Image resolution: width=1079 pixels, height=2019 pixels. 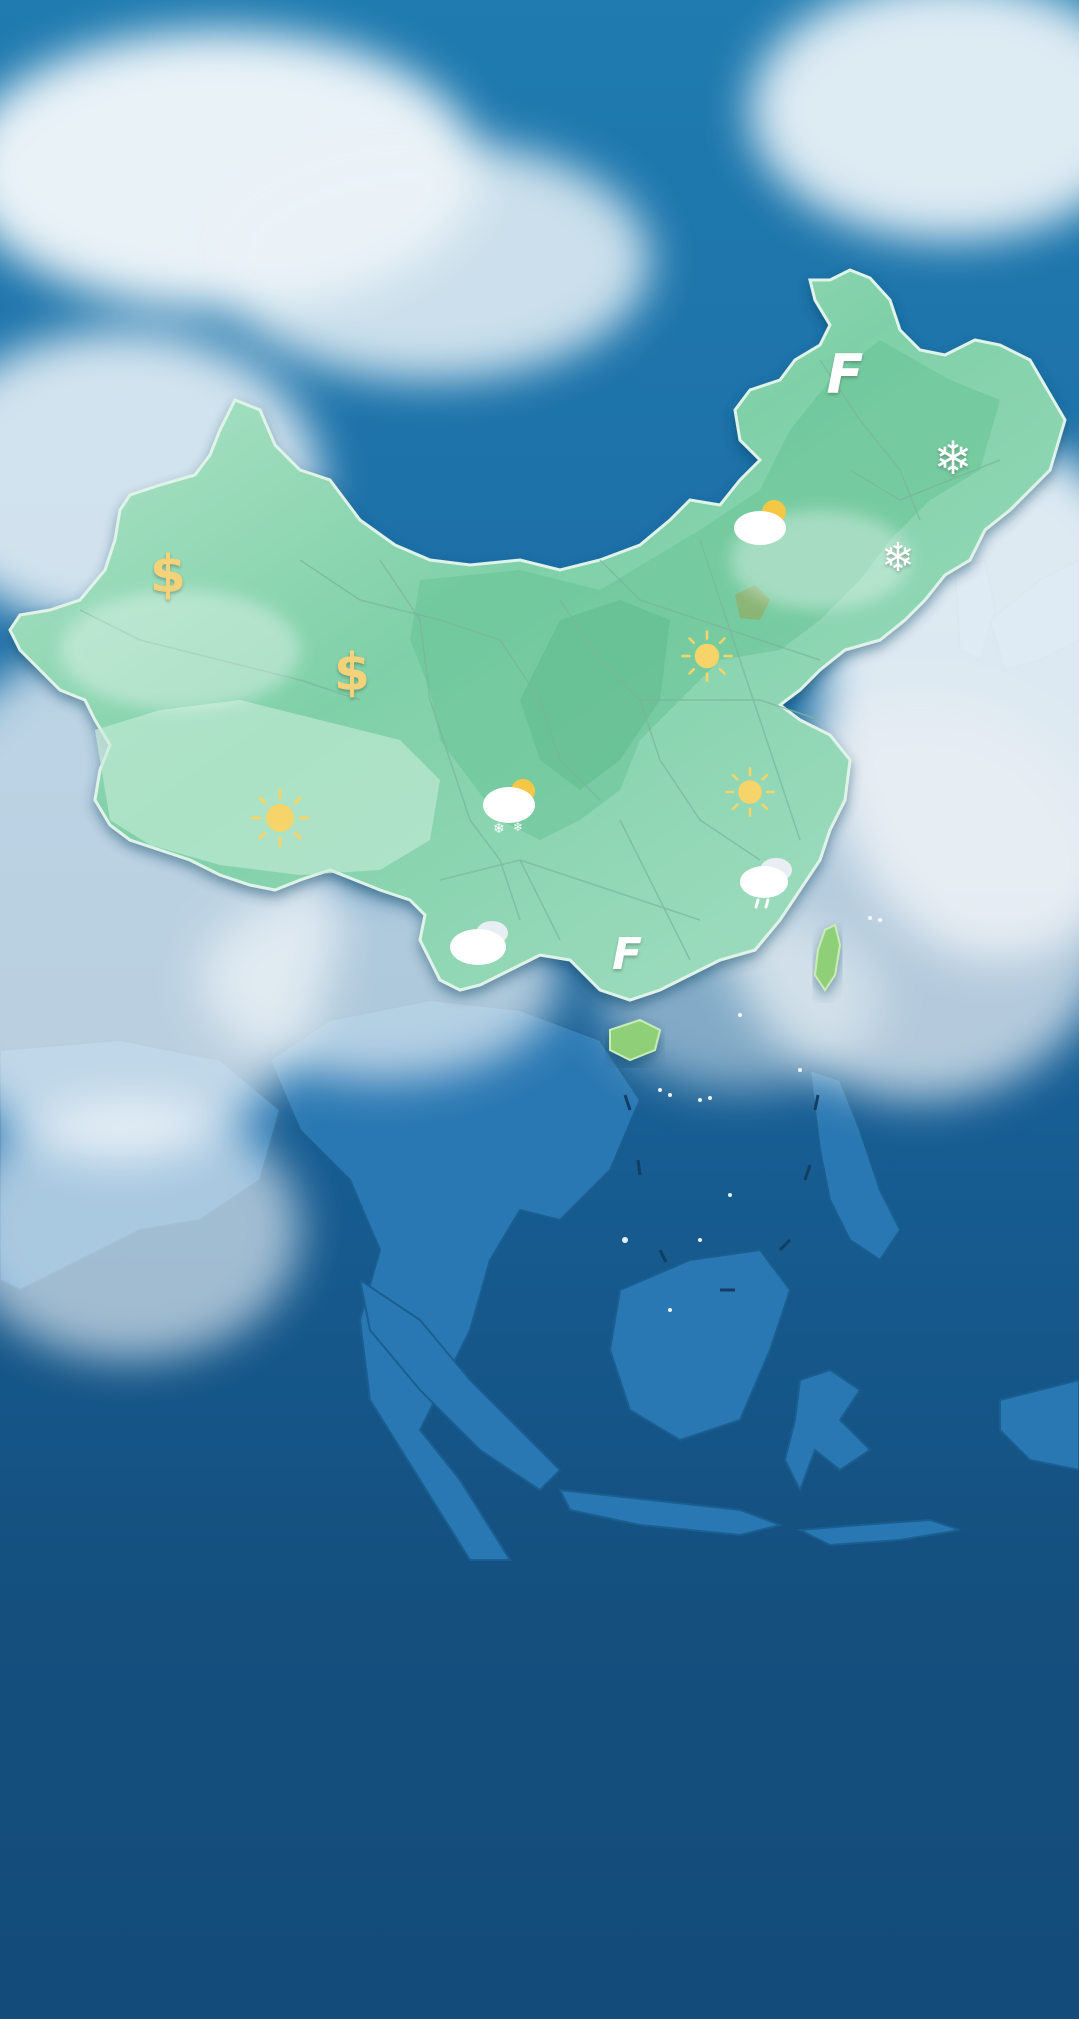 What do you see at coordinates (509, 808) in the screenshot?
I see `partly-cloudy-snow-icon: ❄ ❄` at bounding box center [509, 808].